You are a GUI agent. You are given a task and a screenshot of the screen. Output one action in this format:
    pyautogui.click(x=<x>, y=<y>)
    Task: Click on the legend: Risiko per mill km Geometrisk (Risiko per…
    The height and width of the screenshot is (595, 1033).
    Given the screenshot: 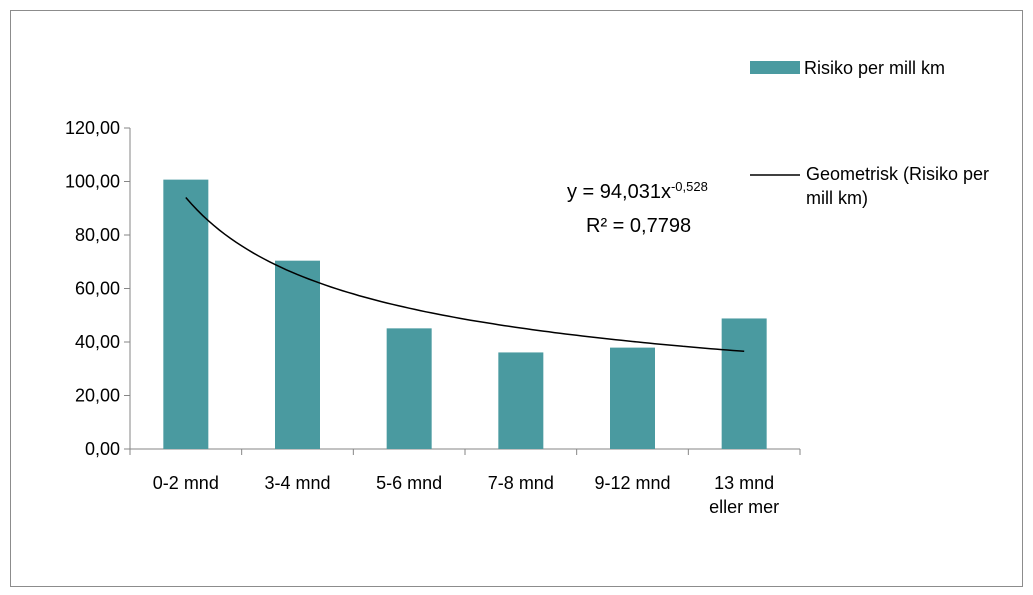 What is the action you would take?
    pyautogui.click(x=869, y=133)
    